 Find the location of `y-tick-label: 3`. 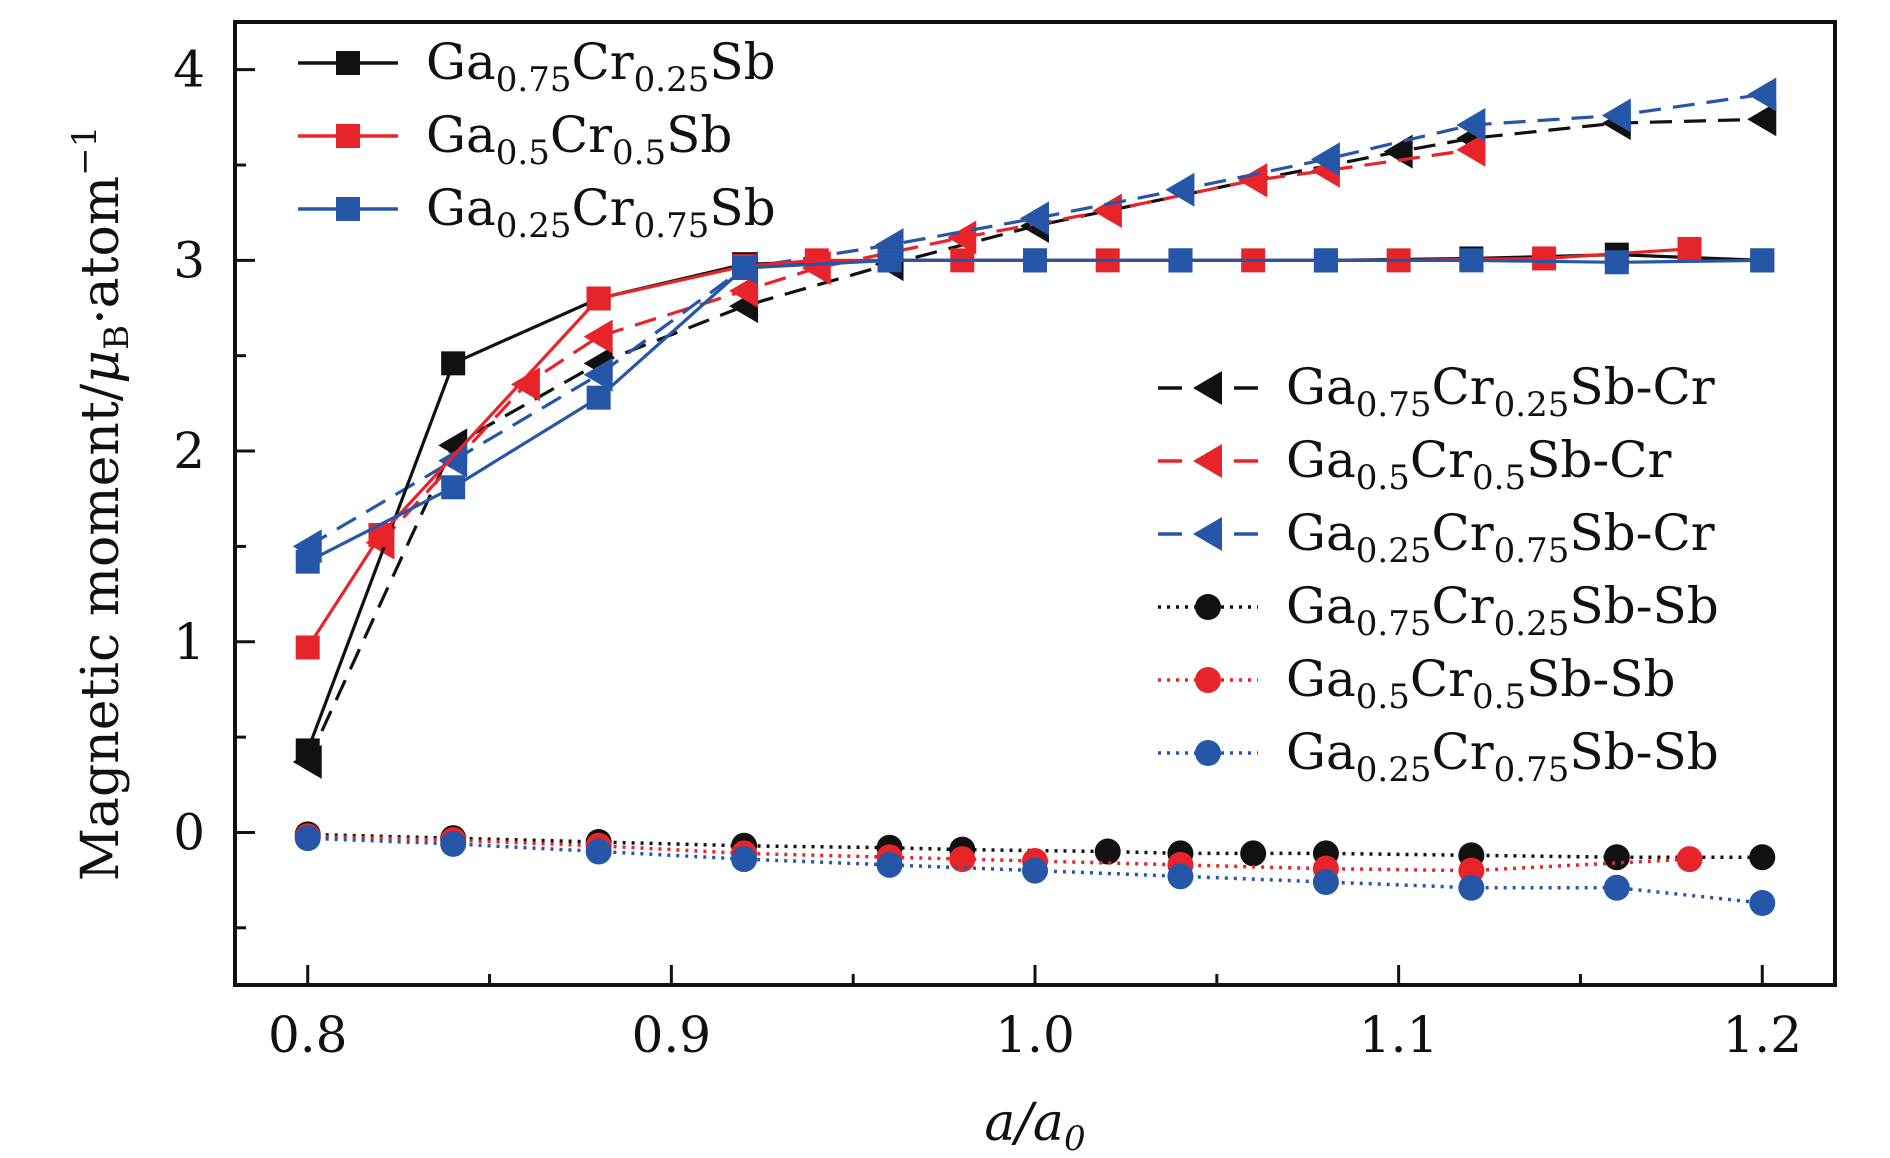

y-tick-label: 3 is located at coordinates (189, 260).